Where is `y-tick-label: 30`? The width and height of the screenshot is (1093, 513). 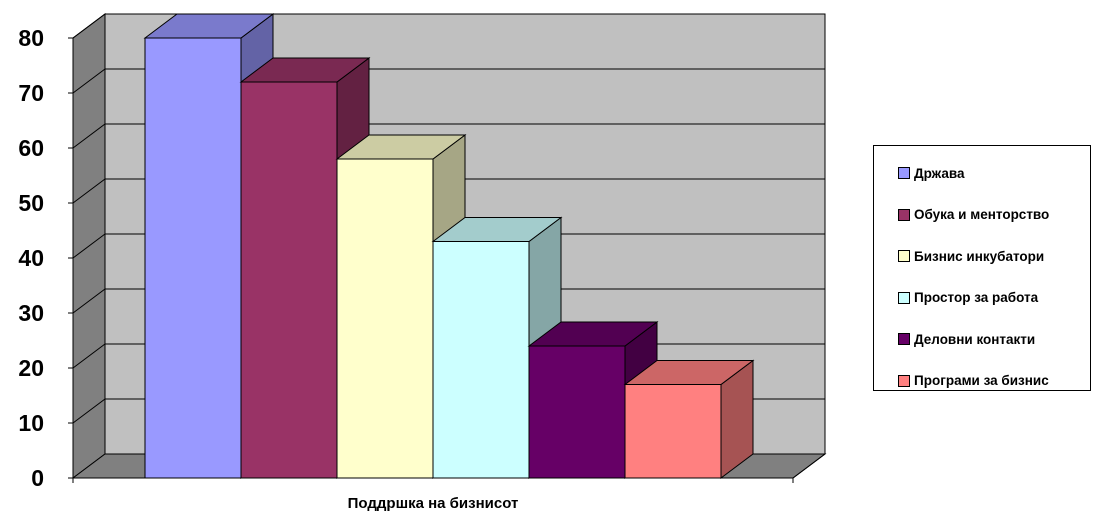 y-tick-label: 30 is located at coordinates (31, 313).